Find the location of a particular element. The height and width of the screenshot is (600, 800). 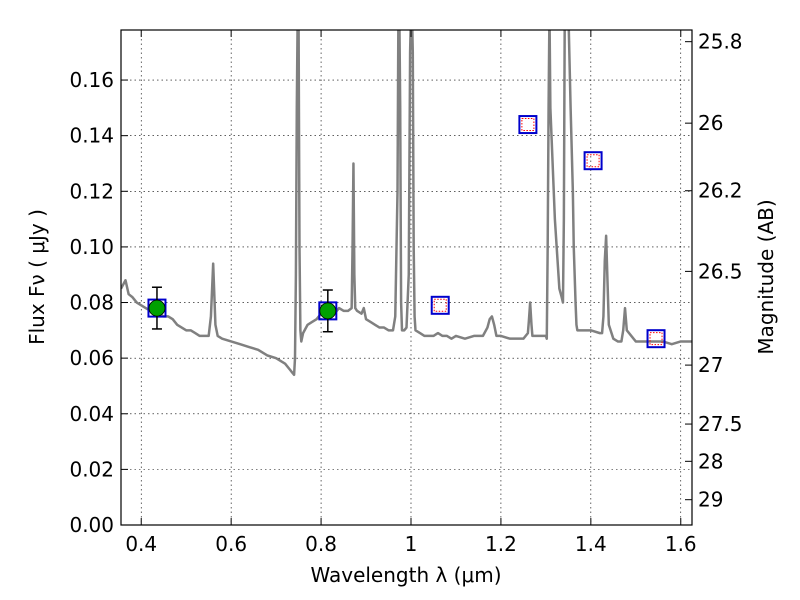

y-tick-label: 0.12 is located at coordinates (91, 191).